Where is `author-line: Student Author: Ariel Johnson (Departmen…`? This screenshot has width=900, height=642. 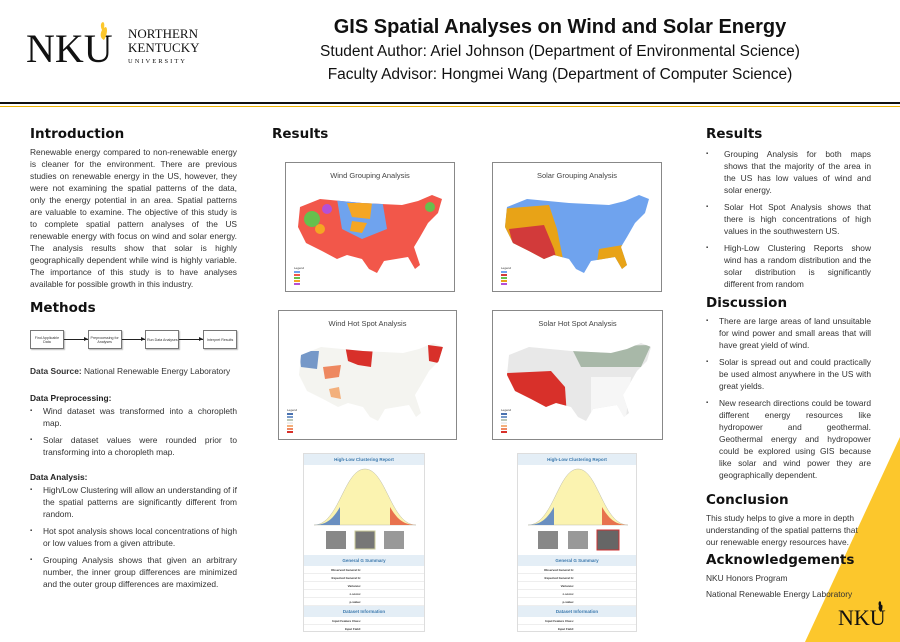
author-line: Student Author: Ariel Johnson (Departmen… is located at coordinates (560, 51).